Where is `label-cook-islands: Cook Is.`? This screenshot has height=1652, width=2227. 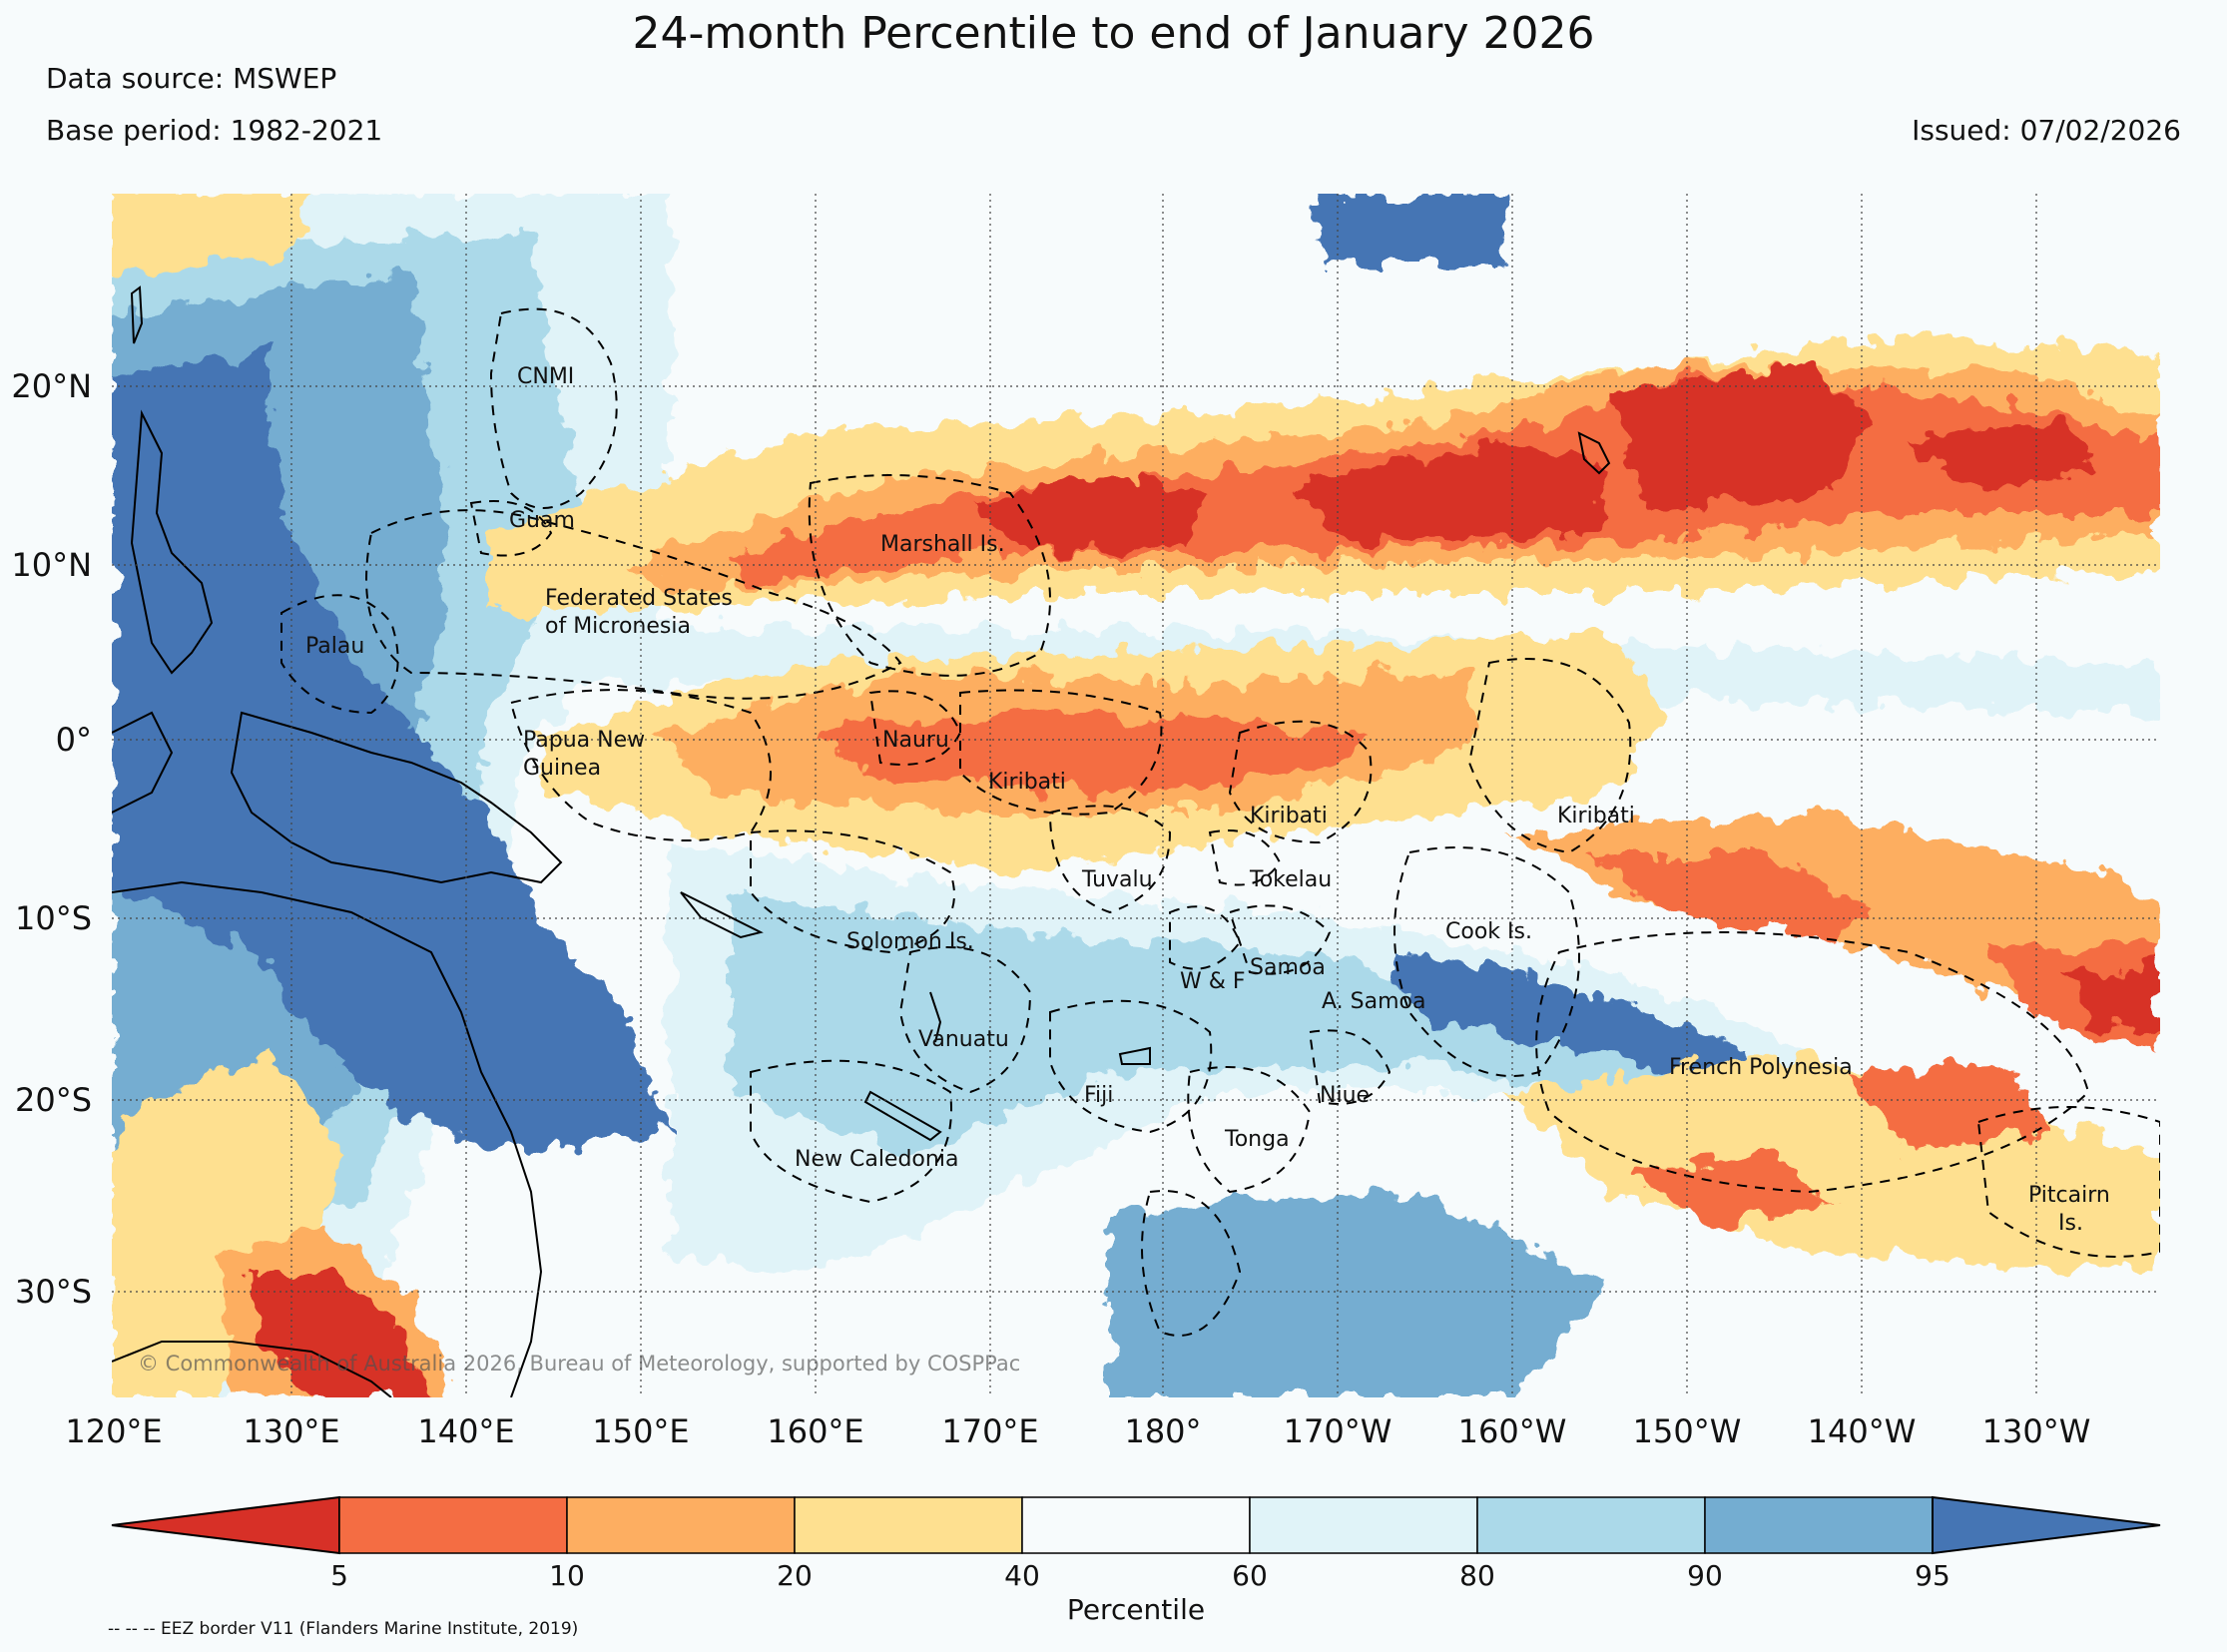 label-cook-islands: Cook Is. is located at coordinates (1488, 931).